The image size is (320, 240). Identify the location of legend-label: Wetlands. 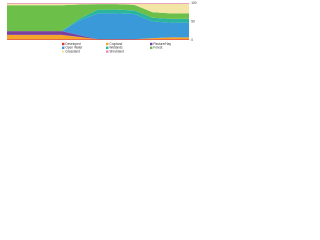
(116, 48).